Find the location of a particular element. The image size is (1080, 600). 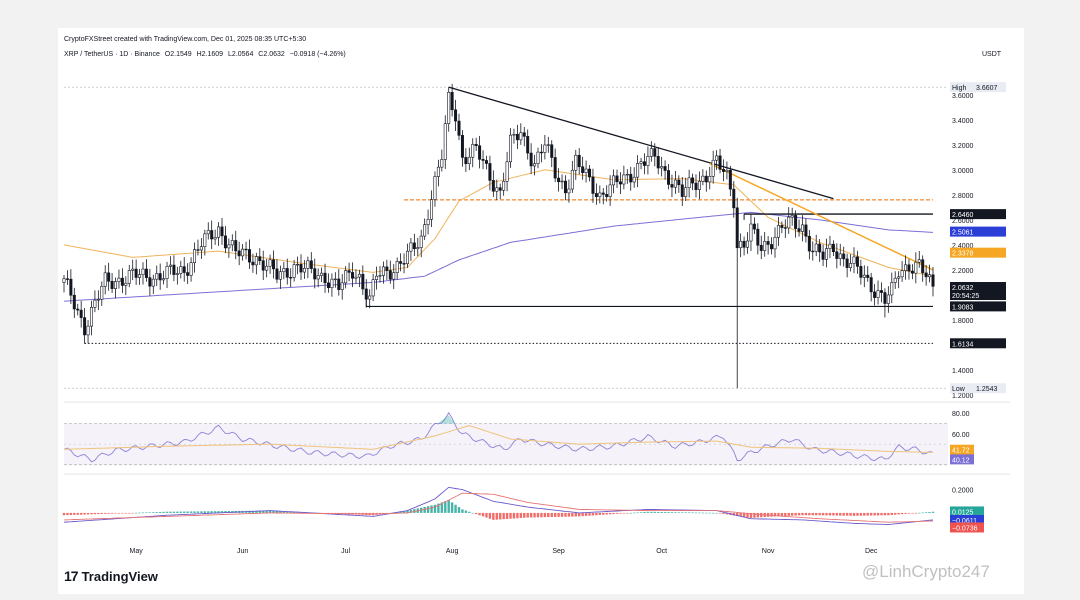

price-tick-label: 3.2000 is located at coordinates (963, 146).